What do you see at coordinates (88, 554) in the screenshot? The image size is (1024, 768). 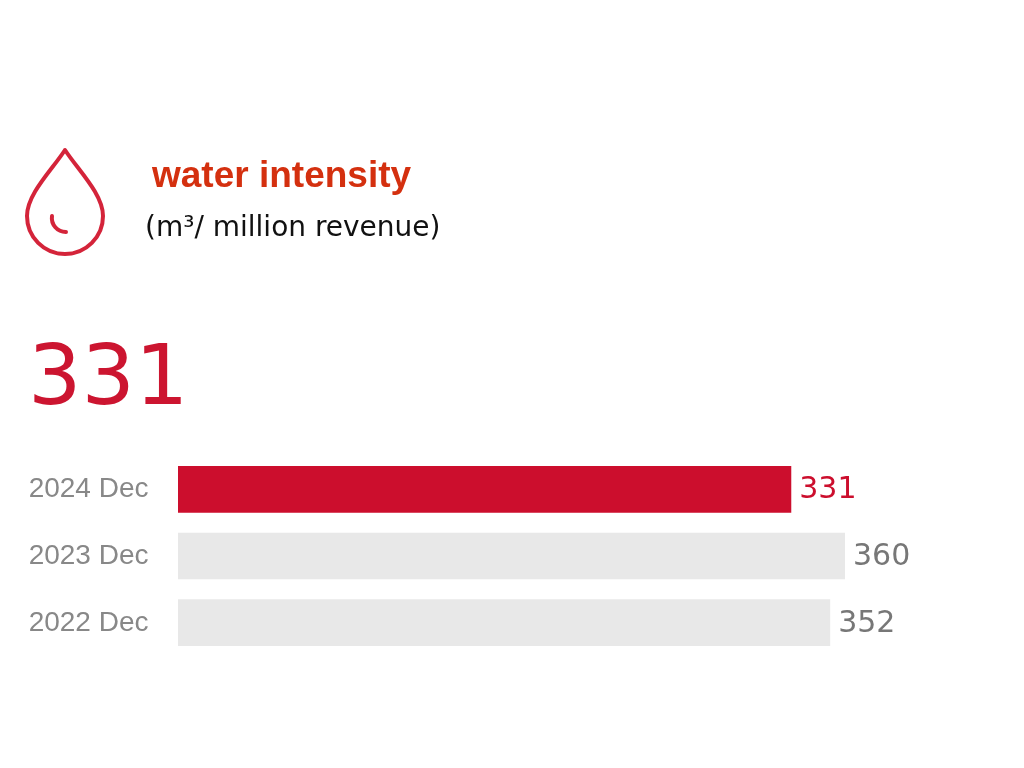 I see `y-tick-label: 2023 Dec` at bounding box center [88, 554].